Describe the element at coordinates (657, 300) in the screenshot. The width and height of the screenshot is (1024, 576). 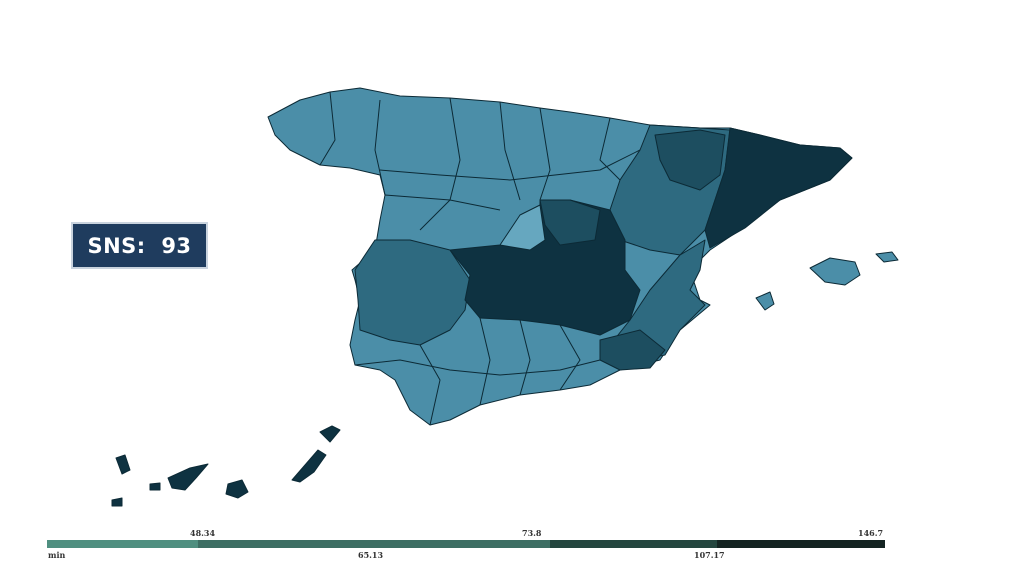
I see `region-valencia` at that location.